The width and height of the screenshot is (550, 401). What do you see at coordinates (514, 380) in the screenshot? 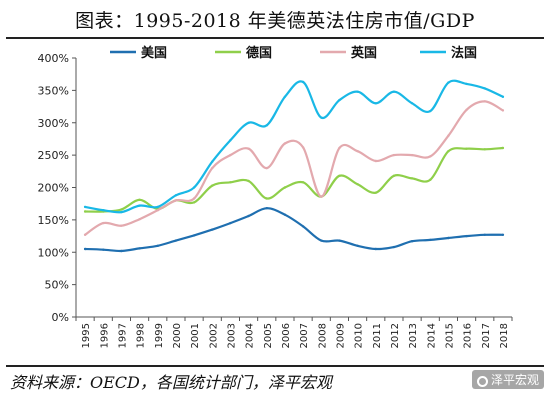
I see `watermark-text: 泽平宏观` at bounding box center [514, 380].